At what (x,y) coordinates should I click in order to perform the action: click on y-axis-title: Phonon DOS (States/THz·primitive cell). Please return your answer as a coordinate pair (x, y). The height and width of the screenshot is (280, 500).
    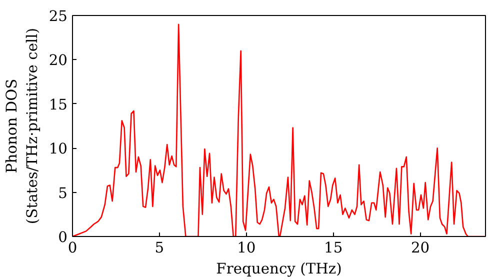
    Looking at the image, I should click on (22, 126).